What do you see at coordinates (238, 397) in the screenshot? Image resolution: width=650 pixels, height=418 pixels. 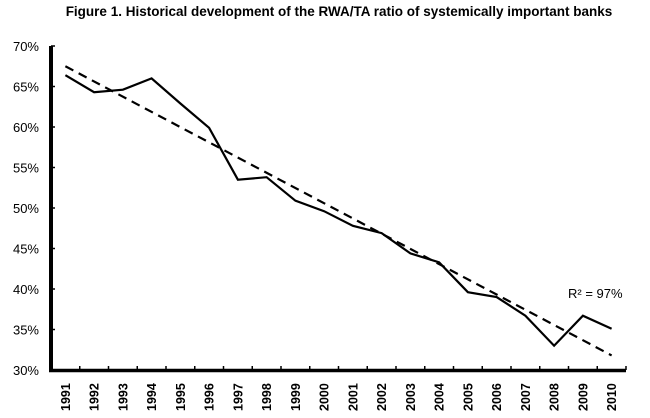 I see `x-tick-label: 1997` at bounding box center [238, 397].